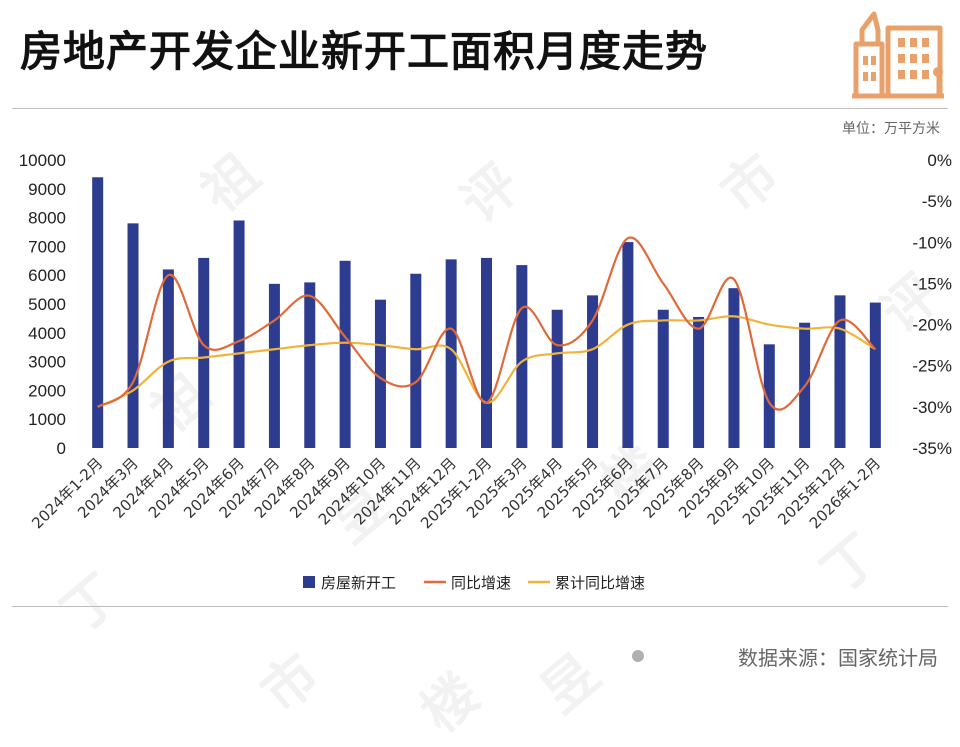 Image resolution: width=960 pixels, height=747 pixels. What do you see at coordinates (939, 160) in the screenshot?
I see `y-right-tick-label: 0%` at bounding box center [939, 160].